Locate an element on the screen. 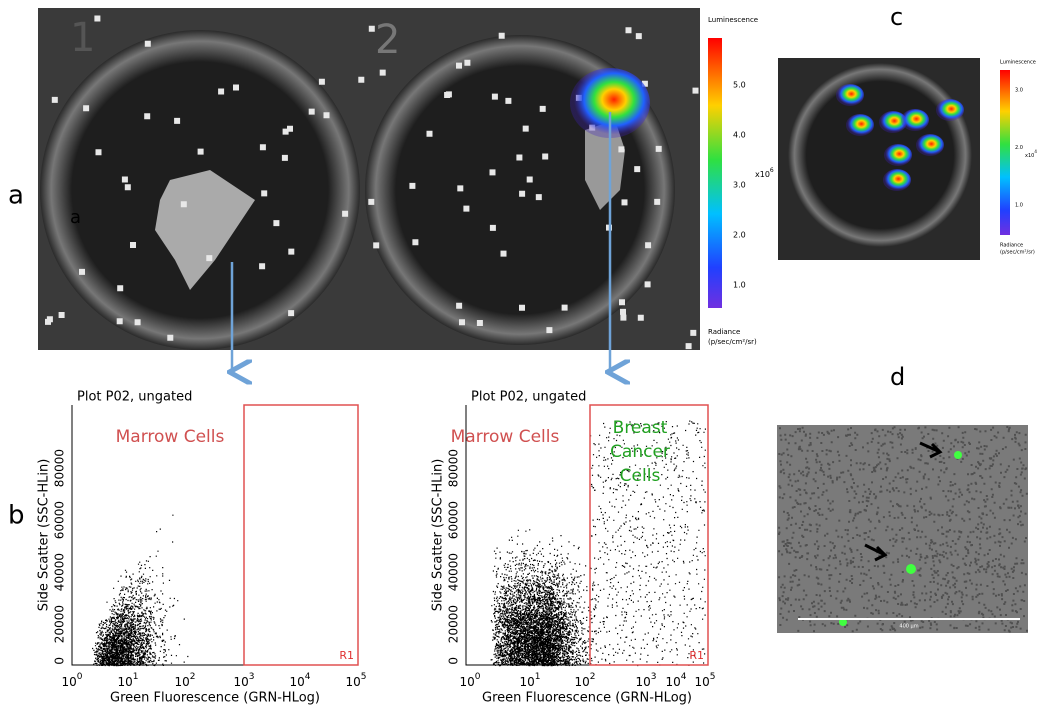  colorbar-tick-label: 5.0 is located at coordinates (739, 85).